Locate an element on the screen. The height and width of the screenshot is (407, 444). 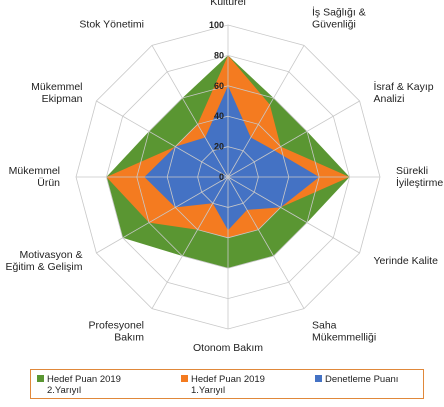
category-label: Mükemmel Ekipman is located at coordinates (56, 93).